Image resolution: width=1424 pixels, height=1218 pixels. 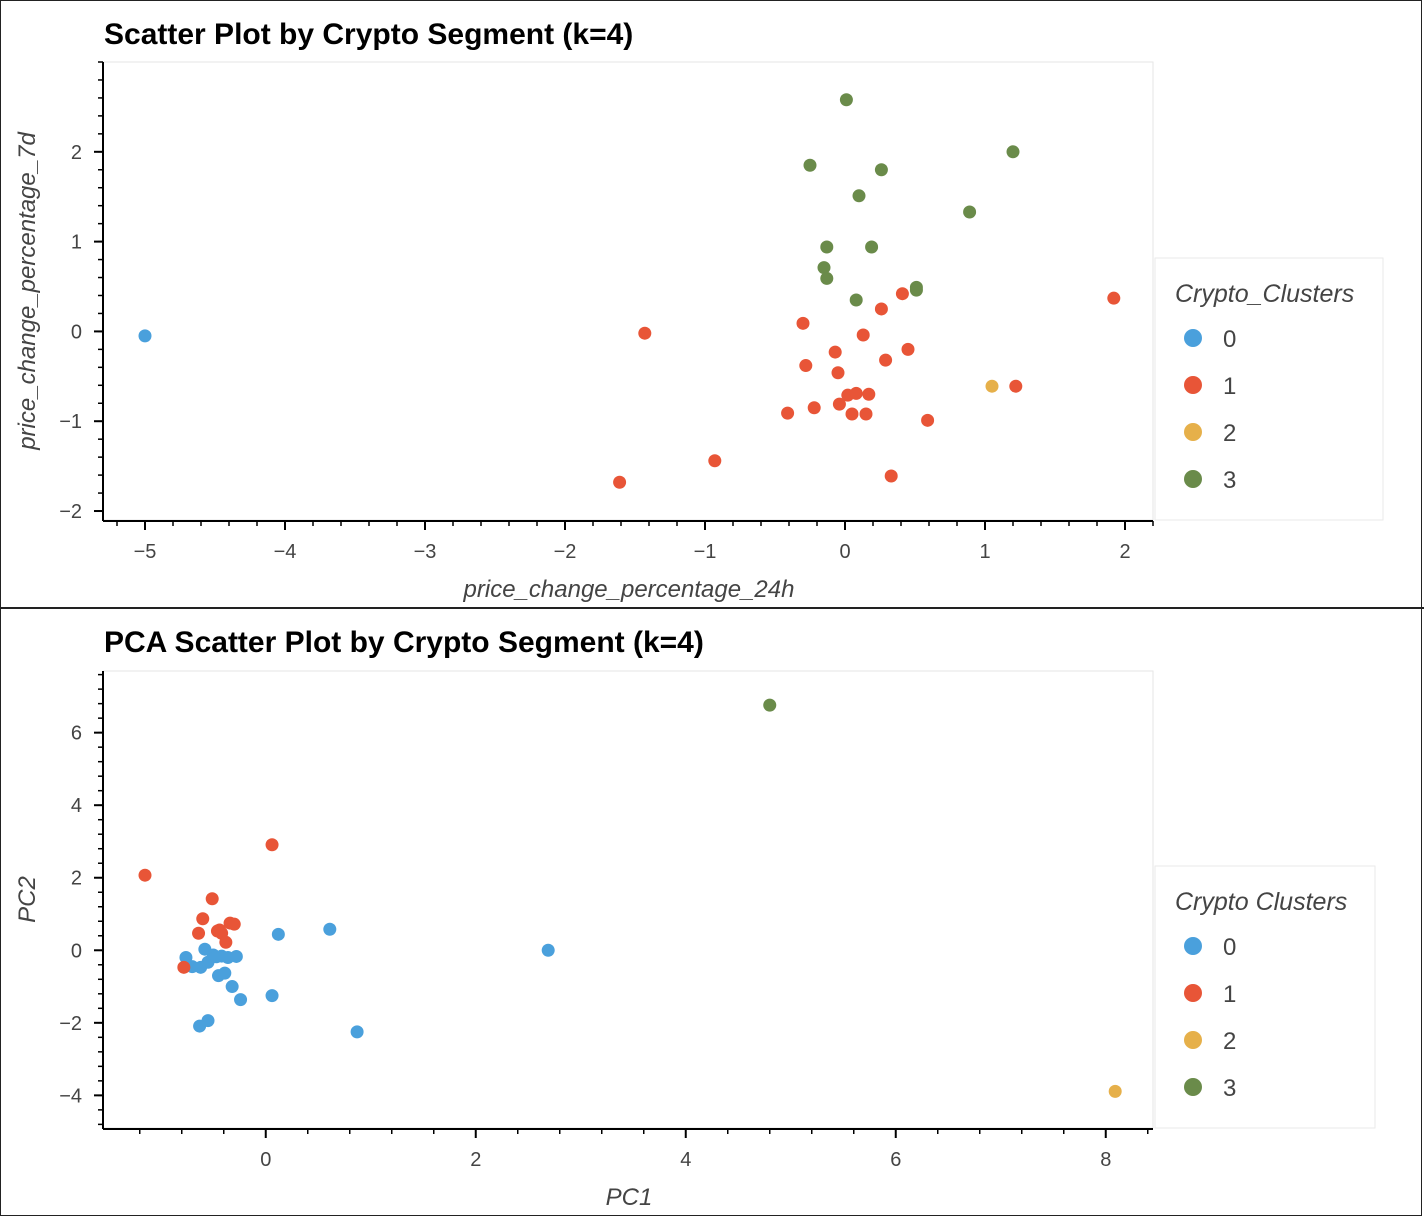 I want to click on y-axis-label: PC2, so click(x=27, y=899).